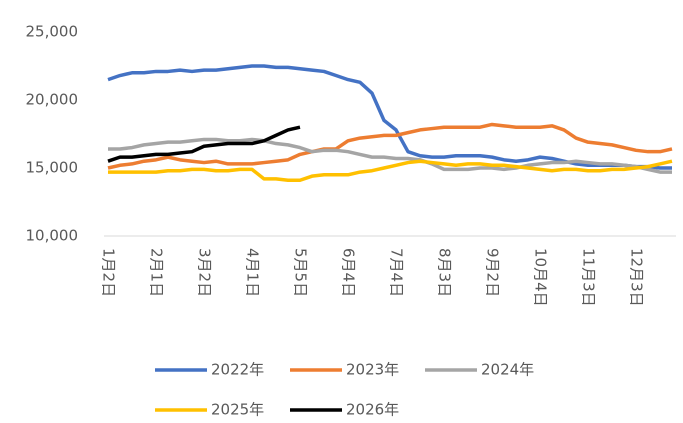 This screenshot has height=423, width=683. What do you see at coordinates (507, 370) in the screenshot?
I see `legend-label: 2024年` at bounding box center [507, 370].